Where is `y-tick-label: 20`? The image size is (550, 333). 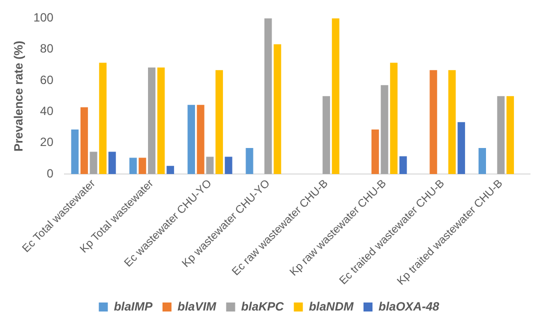 y-tick-label: 20 is located at coordinates (47, 142).